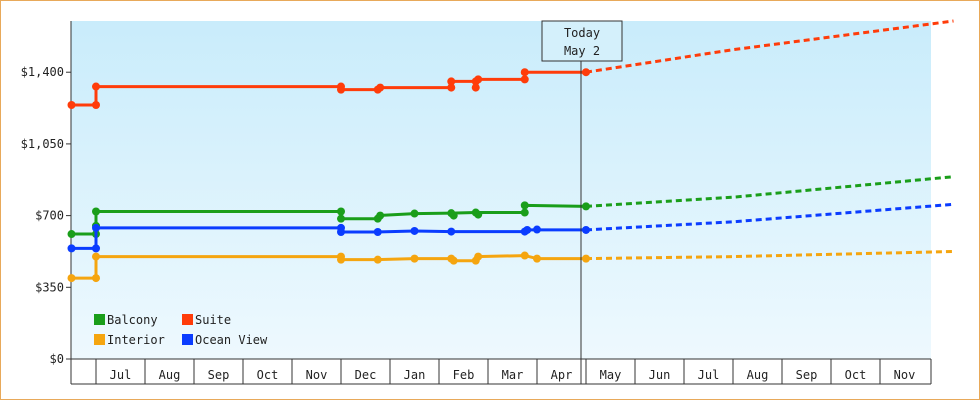 The image size is (980, 403). What do you see at coordinates (231, 340) in the screenshot?
I see `ocean-view-legend-label: Ocean View` at bounding box center [231, 340].